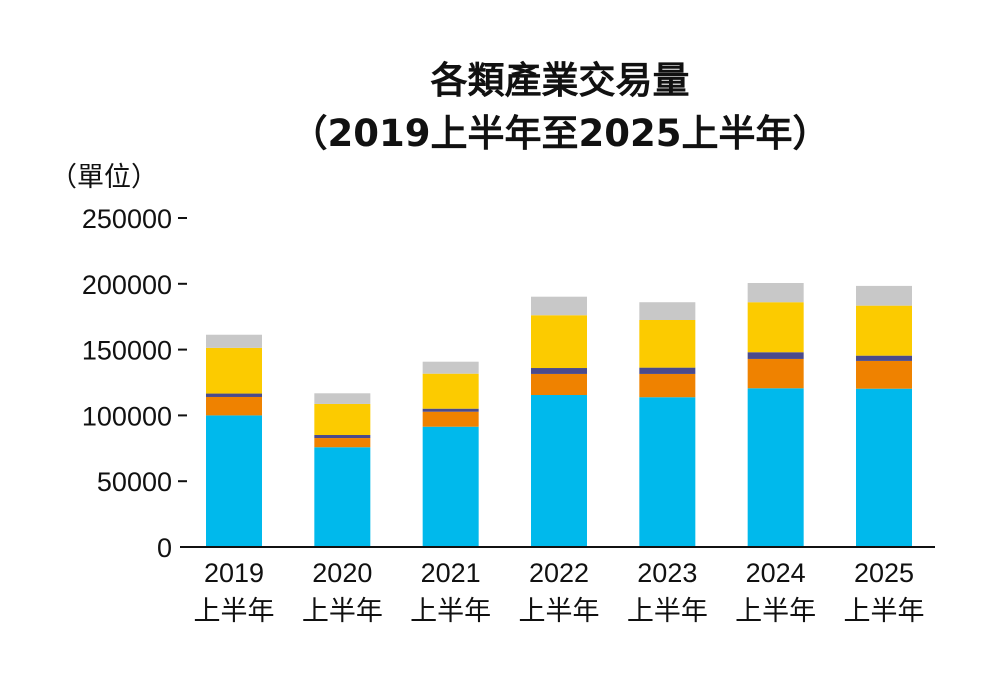 The width and height of the screenshot is (986, 690). I want to click on bar-stack-2021, so click(450, 454).